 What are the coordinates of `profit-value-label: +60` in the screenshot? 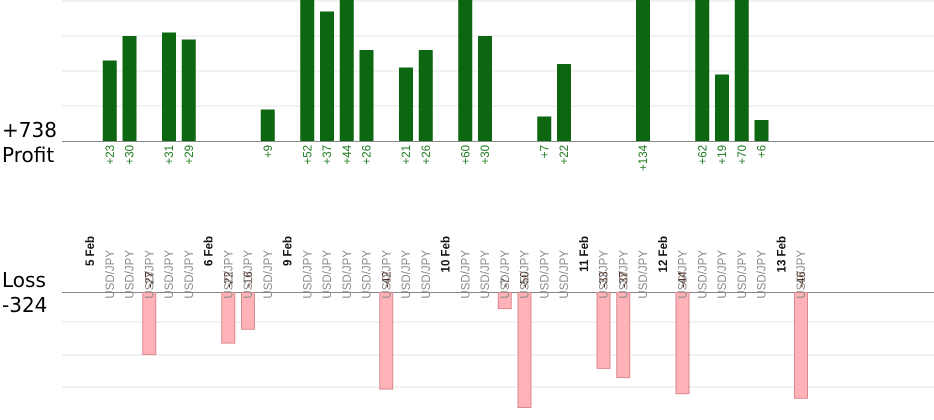 It's located at (466, 155).